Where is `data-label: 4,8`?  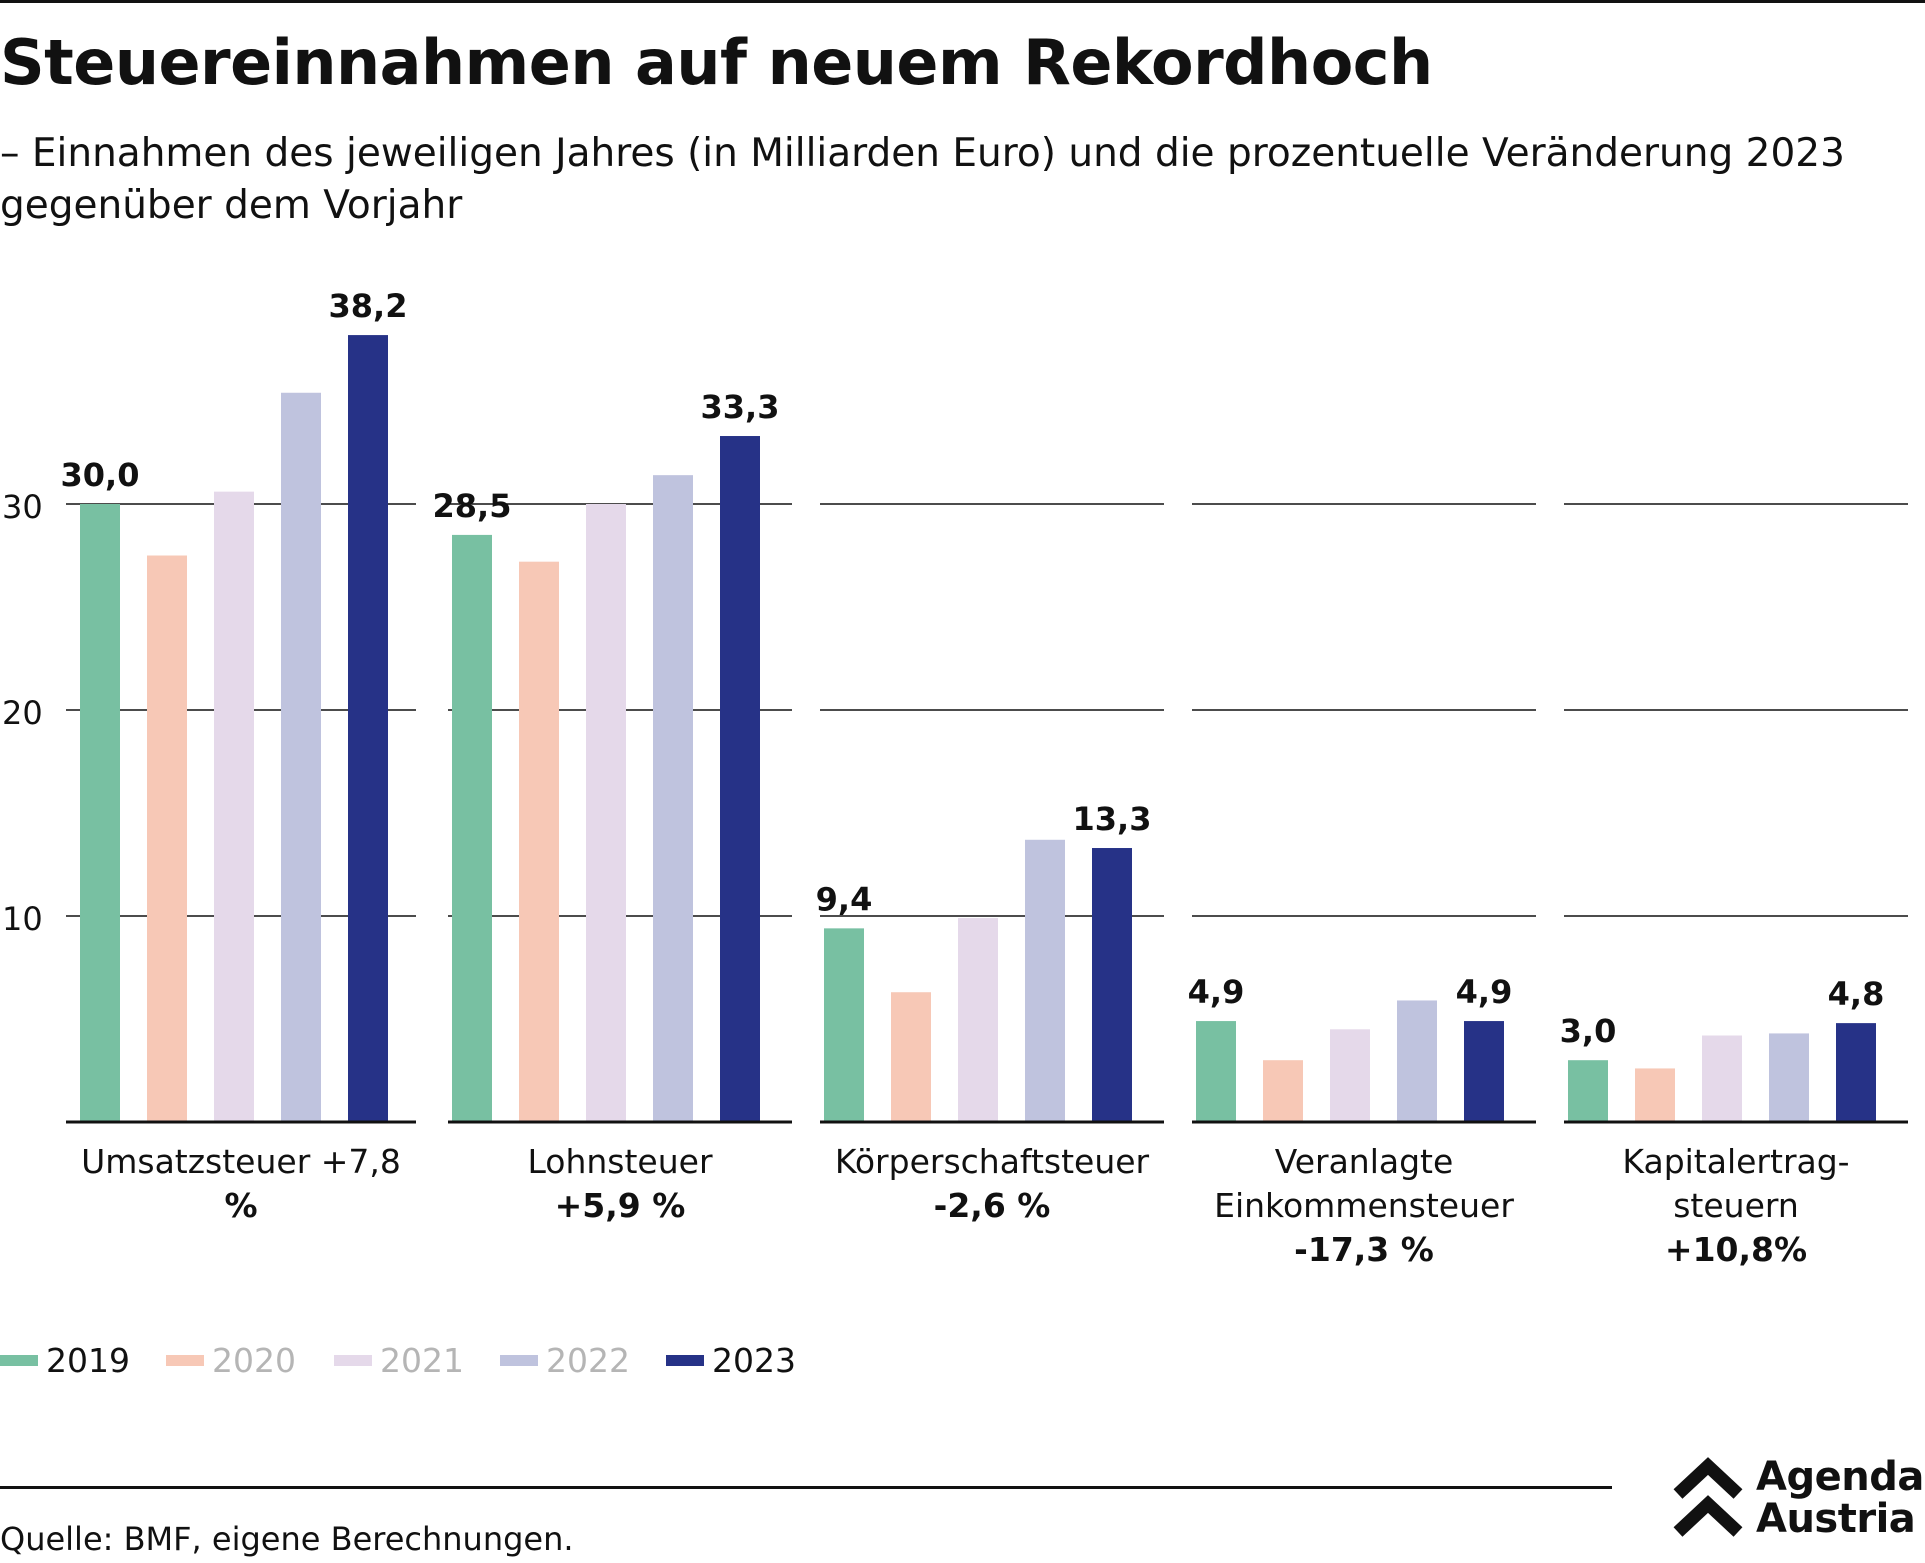 data-label: 4,8 is located at coordinates (1856, 994).